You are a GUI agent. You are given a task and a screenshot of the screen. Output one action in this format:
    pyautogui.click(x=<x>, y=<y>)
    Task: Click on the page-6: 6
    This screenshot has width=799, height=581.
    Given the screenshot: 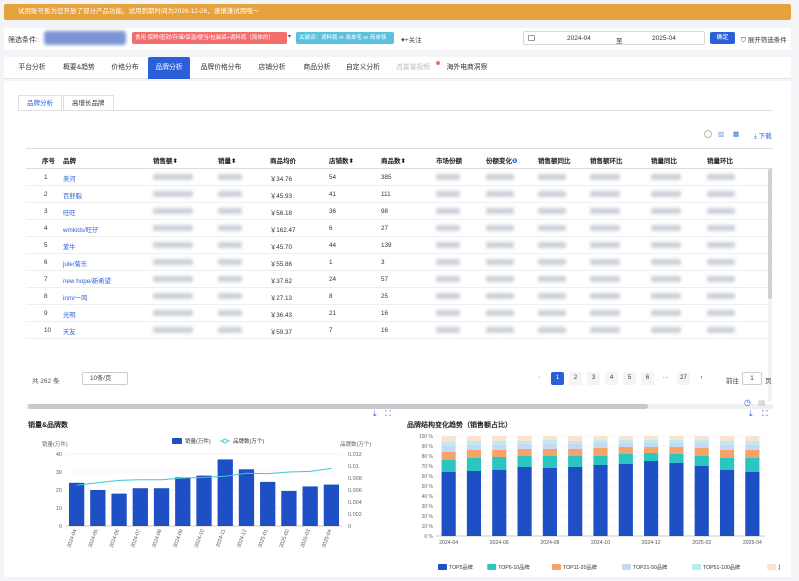 What is the action you would take?
    pyautogui.click(x=647, y=378)
    